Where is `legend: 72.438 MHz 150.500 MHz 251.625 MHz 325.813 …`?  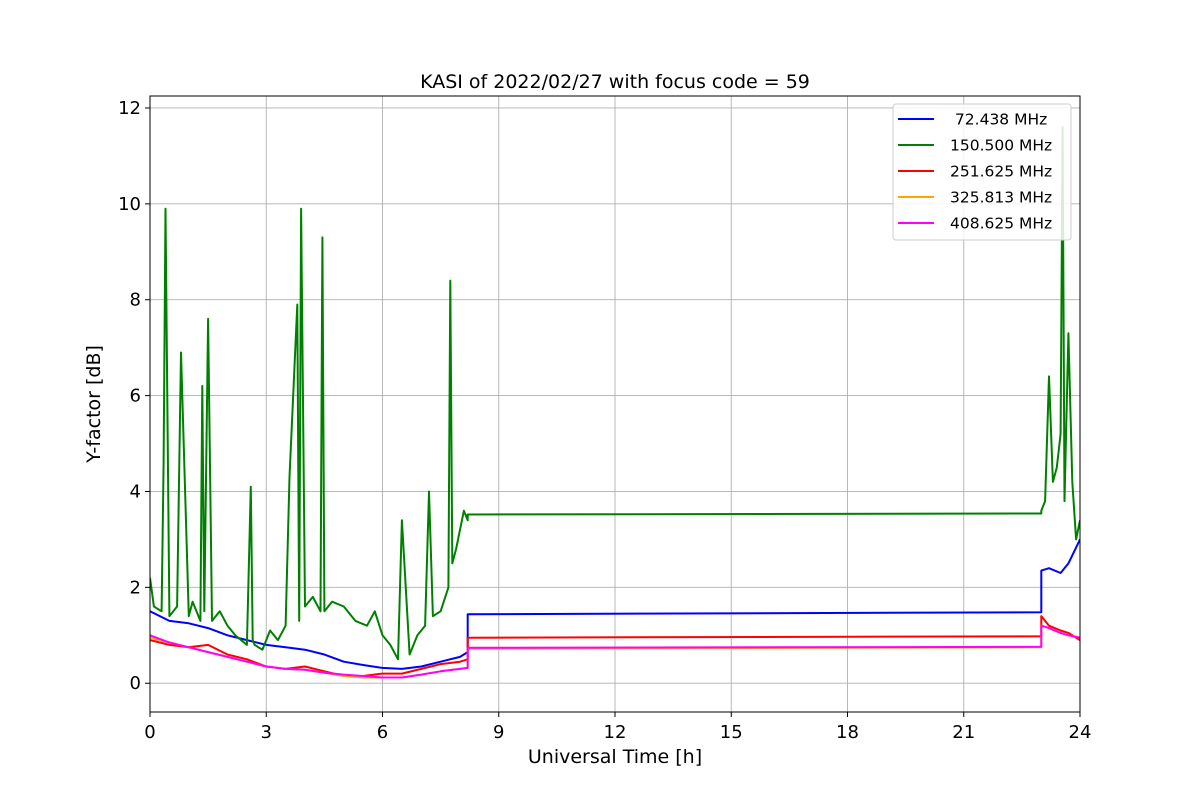
legend: 72.438 MHz 150.500 MHz 251.625 MHz 325.813 … is located at coordinates (982, 172).